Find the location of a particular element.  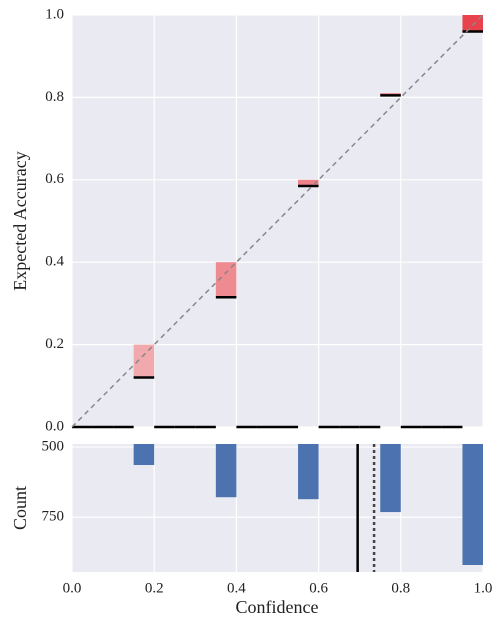

x-tick-label: 0.8 is located at coordinates (400, 588).